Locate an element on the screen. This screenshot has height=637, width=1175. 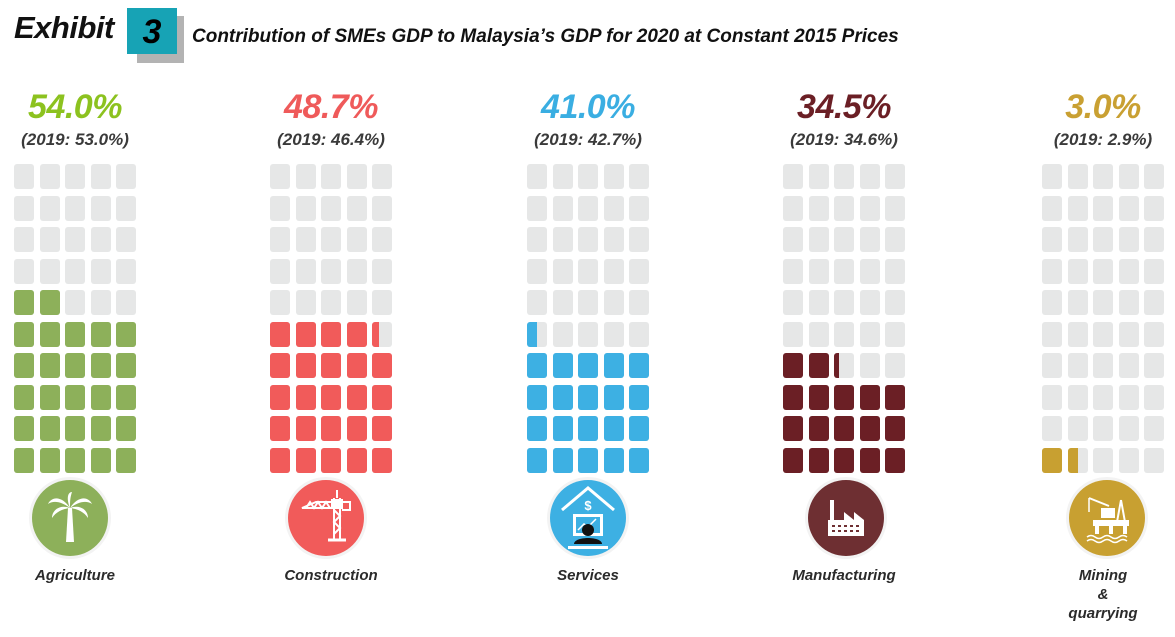
sector-label: Agriculture is located at coordinates (74, 575).